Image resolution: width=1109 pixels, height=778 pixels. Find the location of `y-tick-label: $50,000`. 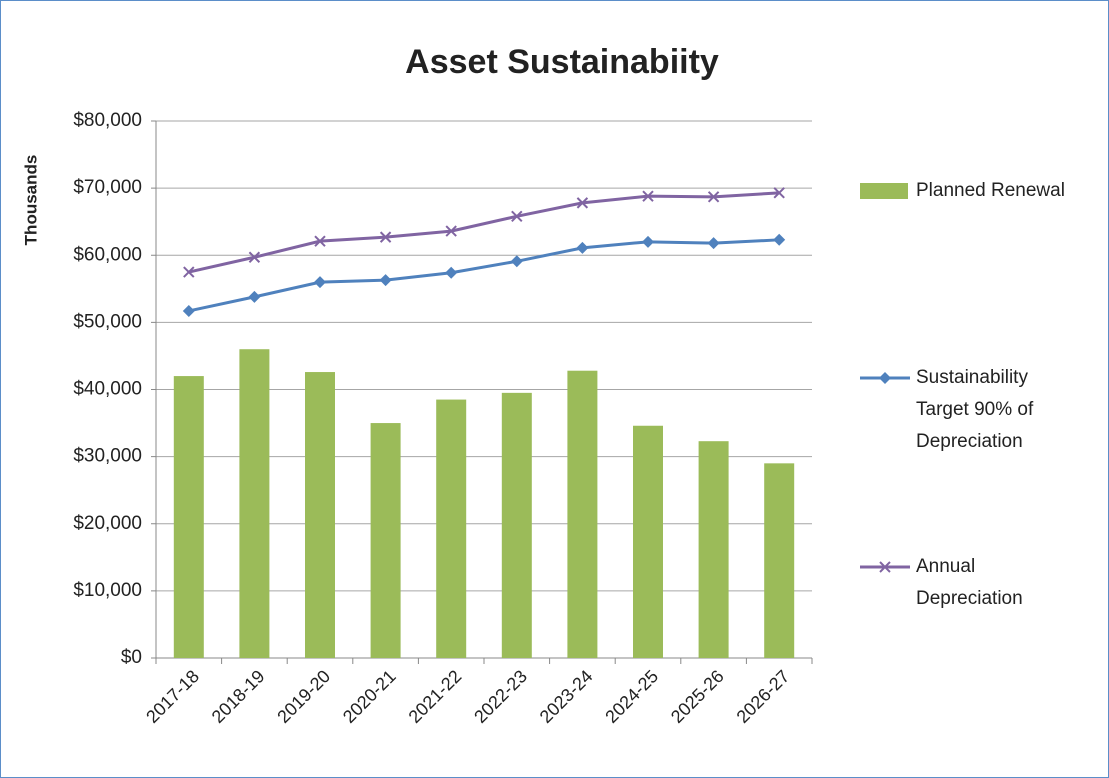

y-tick-label: $50,000 is located at coordinates (107, 321).